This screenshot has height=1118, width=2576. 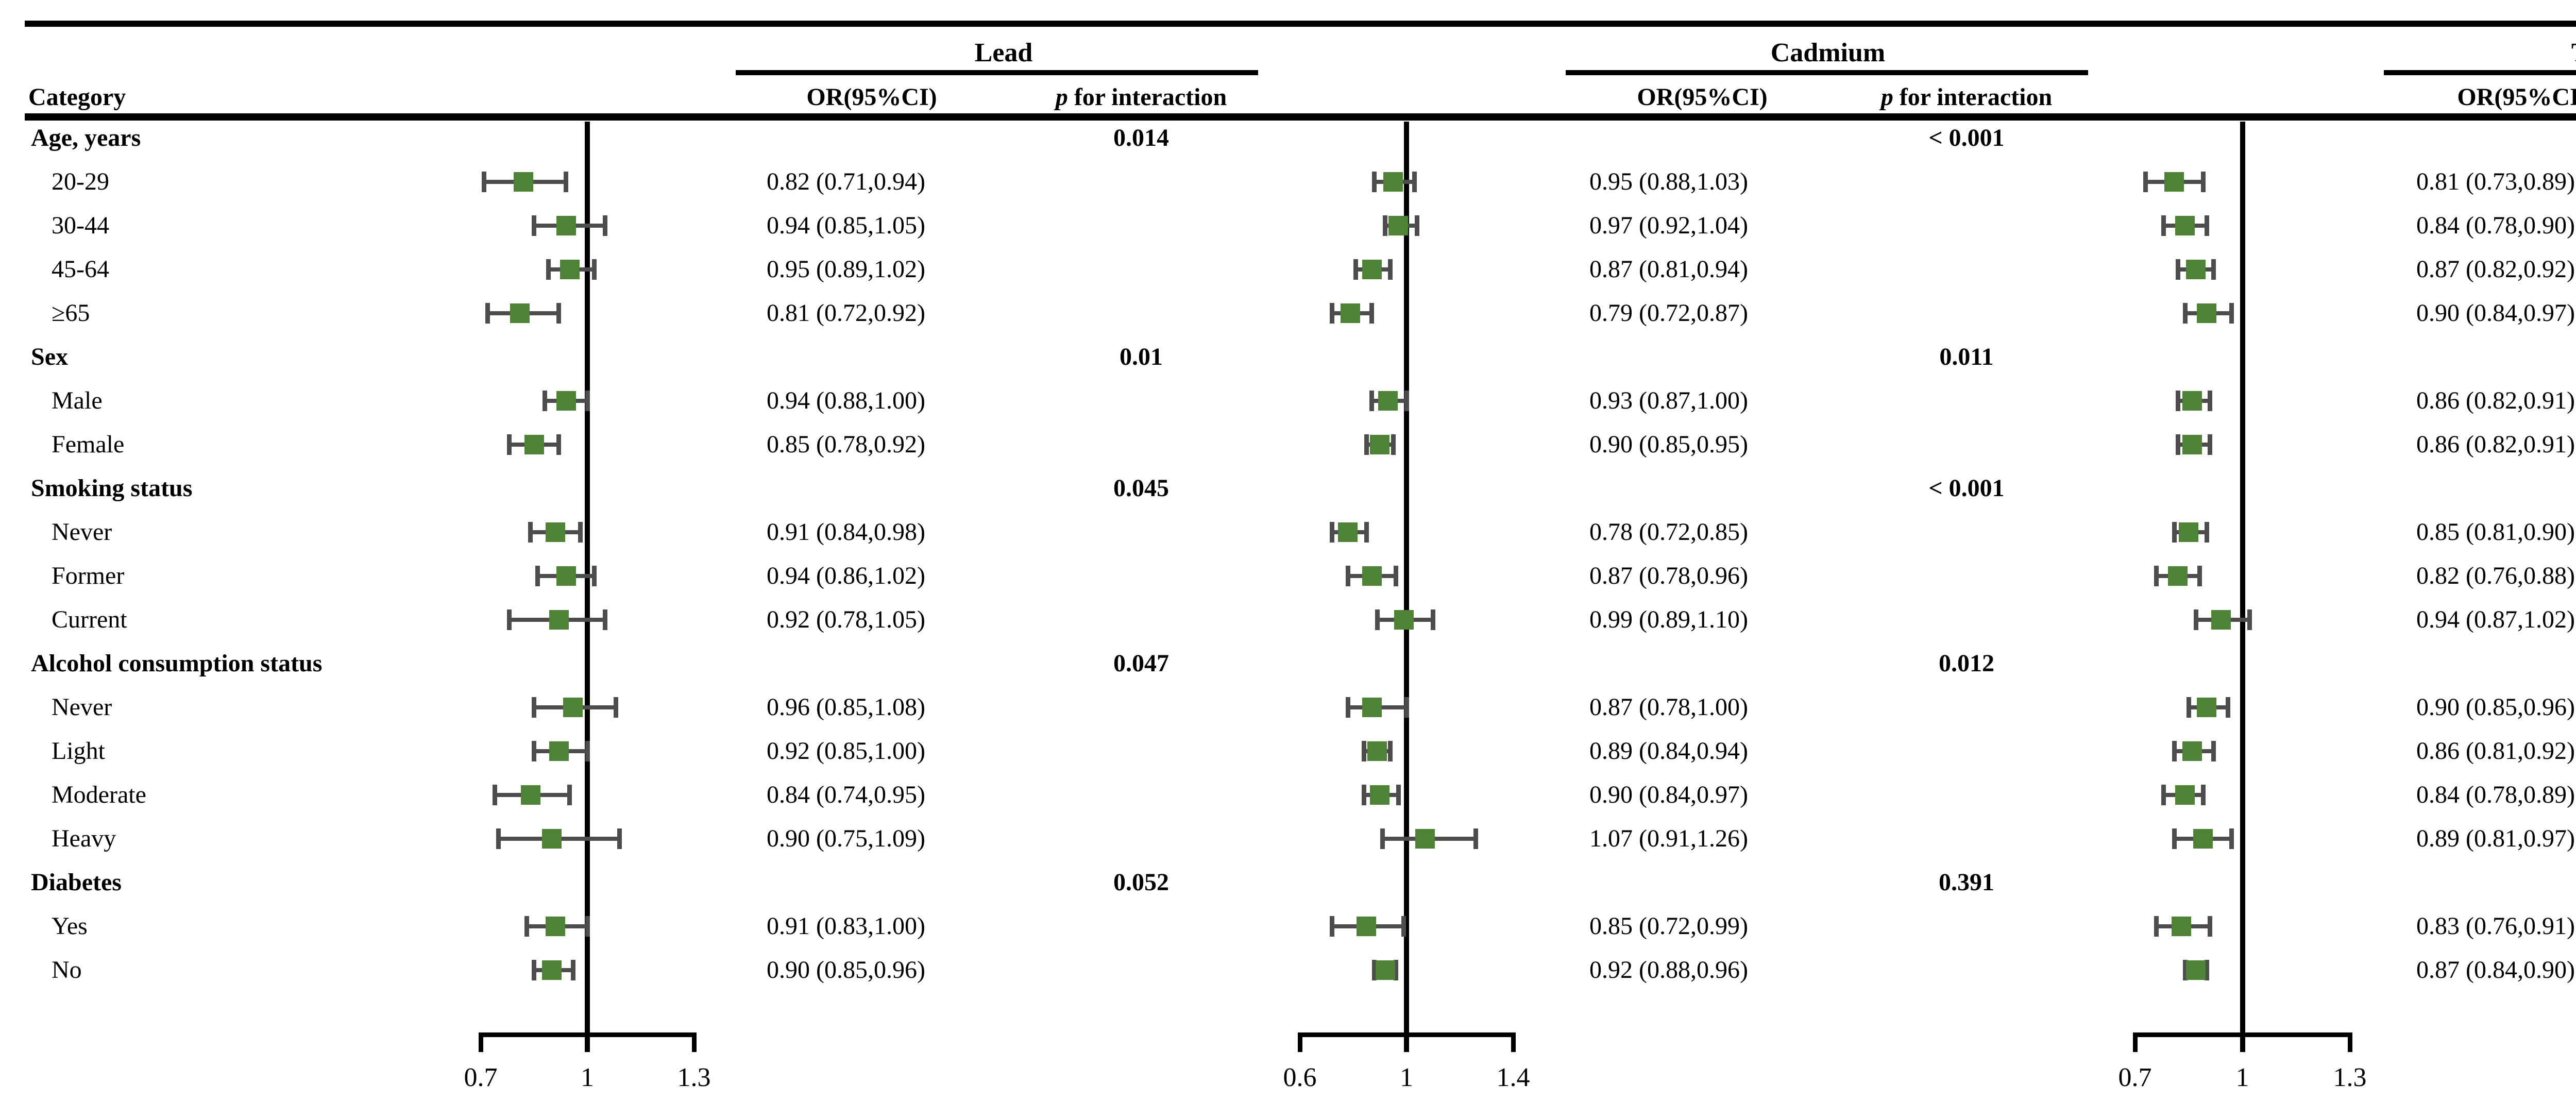 What do you see at coordinates (2495, 794) in the screenshot?
I see `or-ci-text-total-mercury: 0.84 (0.78,0.89)` at bounding box center [2495, 794].